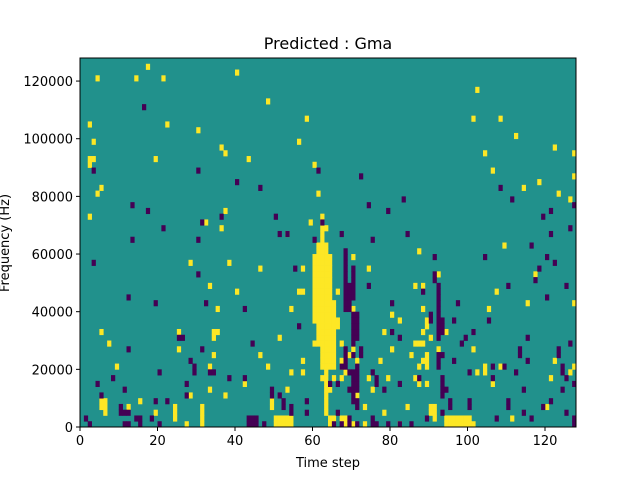 The height and width of the screenshot is (480, 640). I want to click on y-tick-label: 60000, so click(52, 255).